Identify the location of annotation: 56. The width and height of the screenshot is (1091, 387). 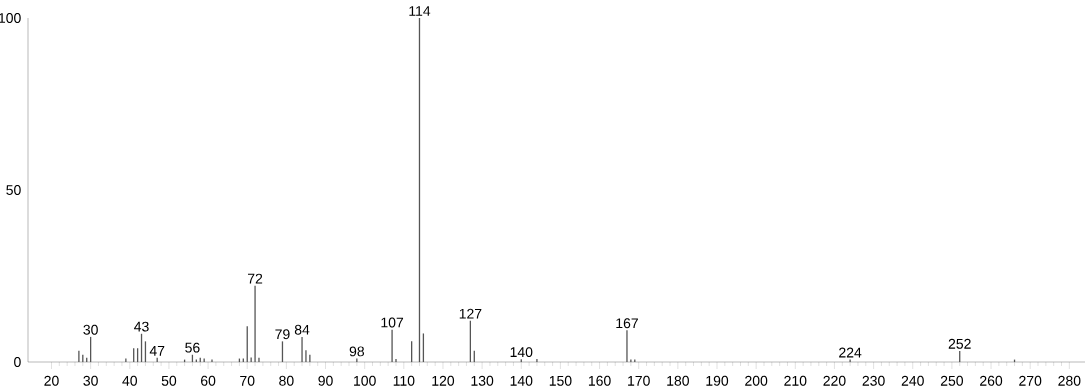
(192, 347).